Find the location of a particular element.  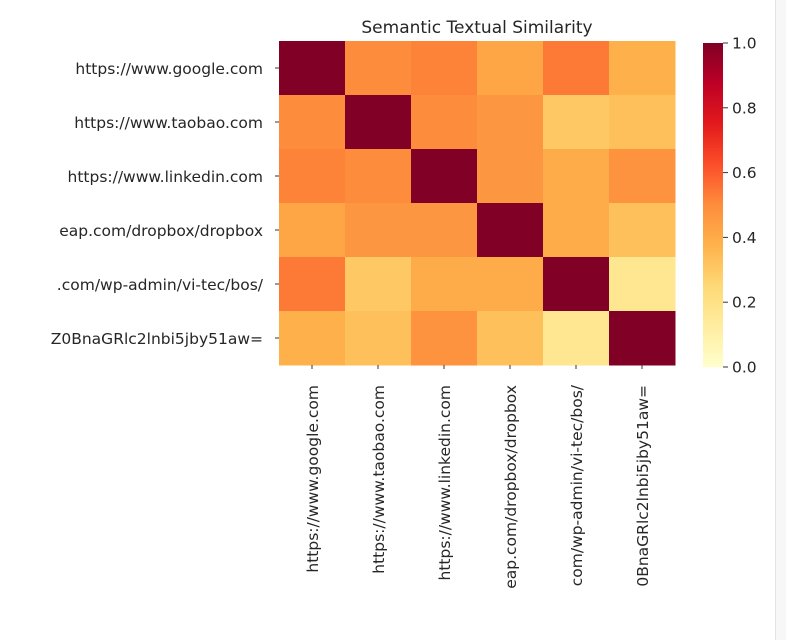

col-label-5: 0BnaGRlc2lnbi5jby51aw= is located at coordinates (643, 486).